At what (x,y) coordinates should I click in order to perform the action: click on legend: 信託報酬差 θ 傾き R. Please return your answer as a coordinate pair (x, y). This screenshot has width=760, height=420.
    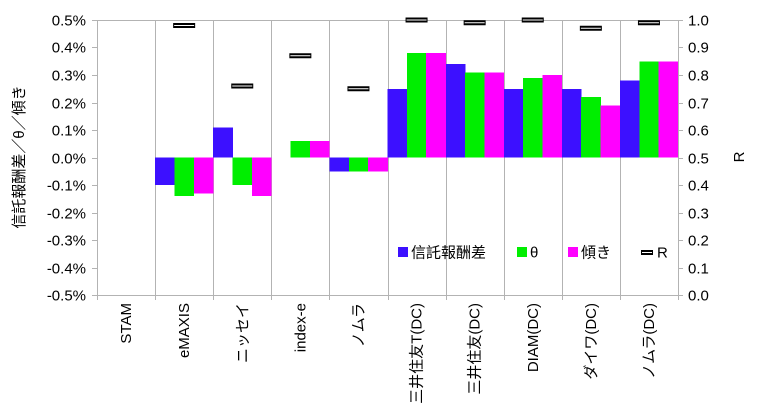
    Looking at the image, I should click on (533, 253).